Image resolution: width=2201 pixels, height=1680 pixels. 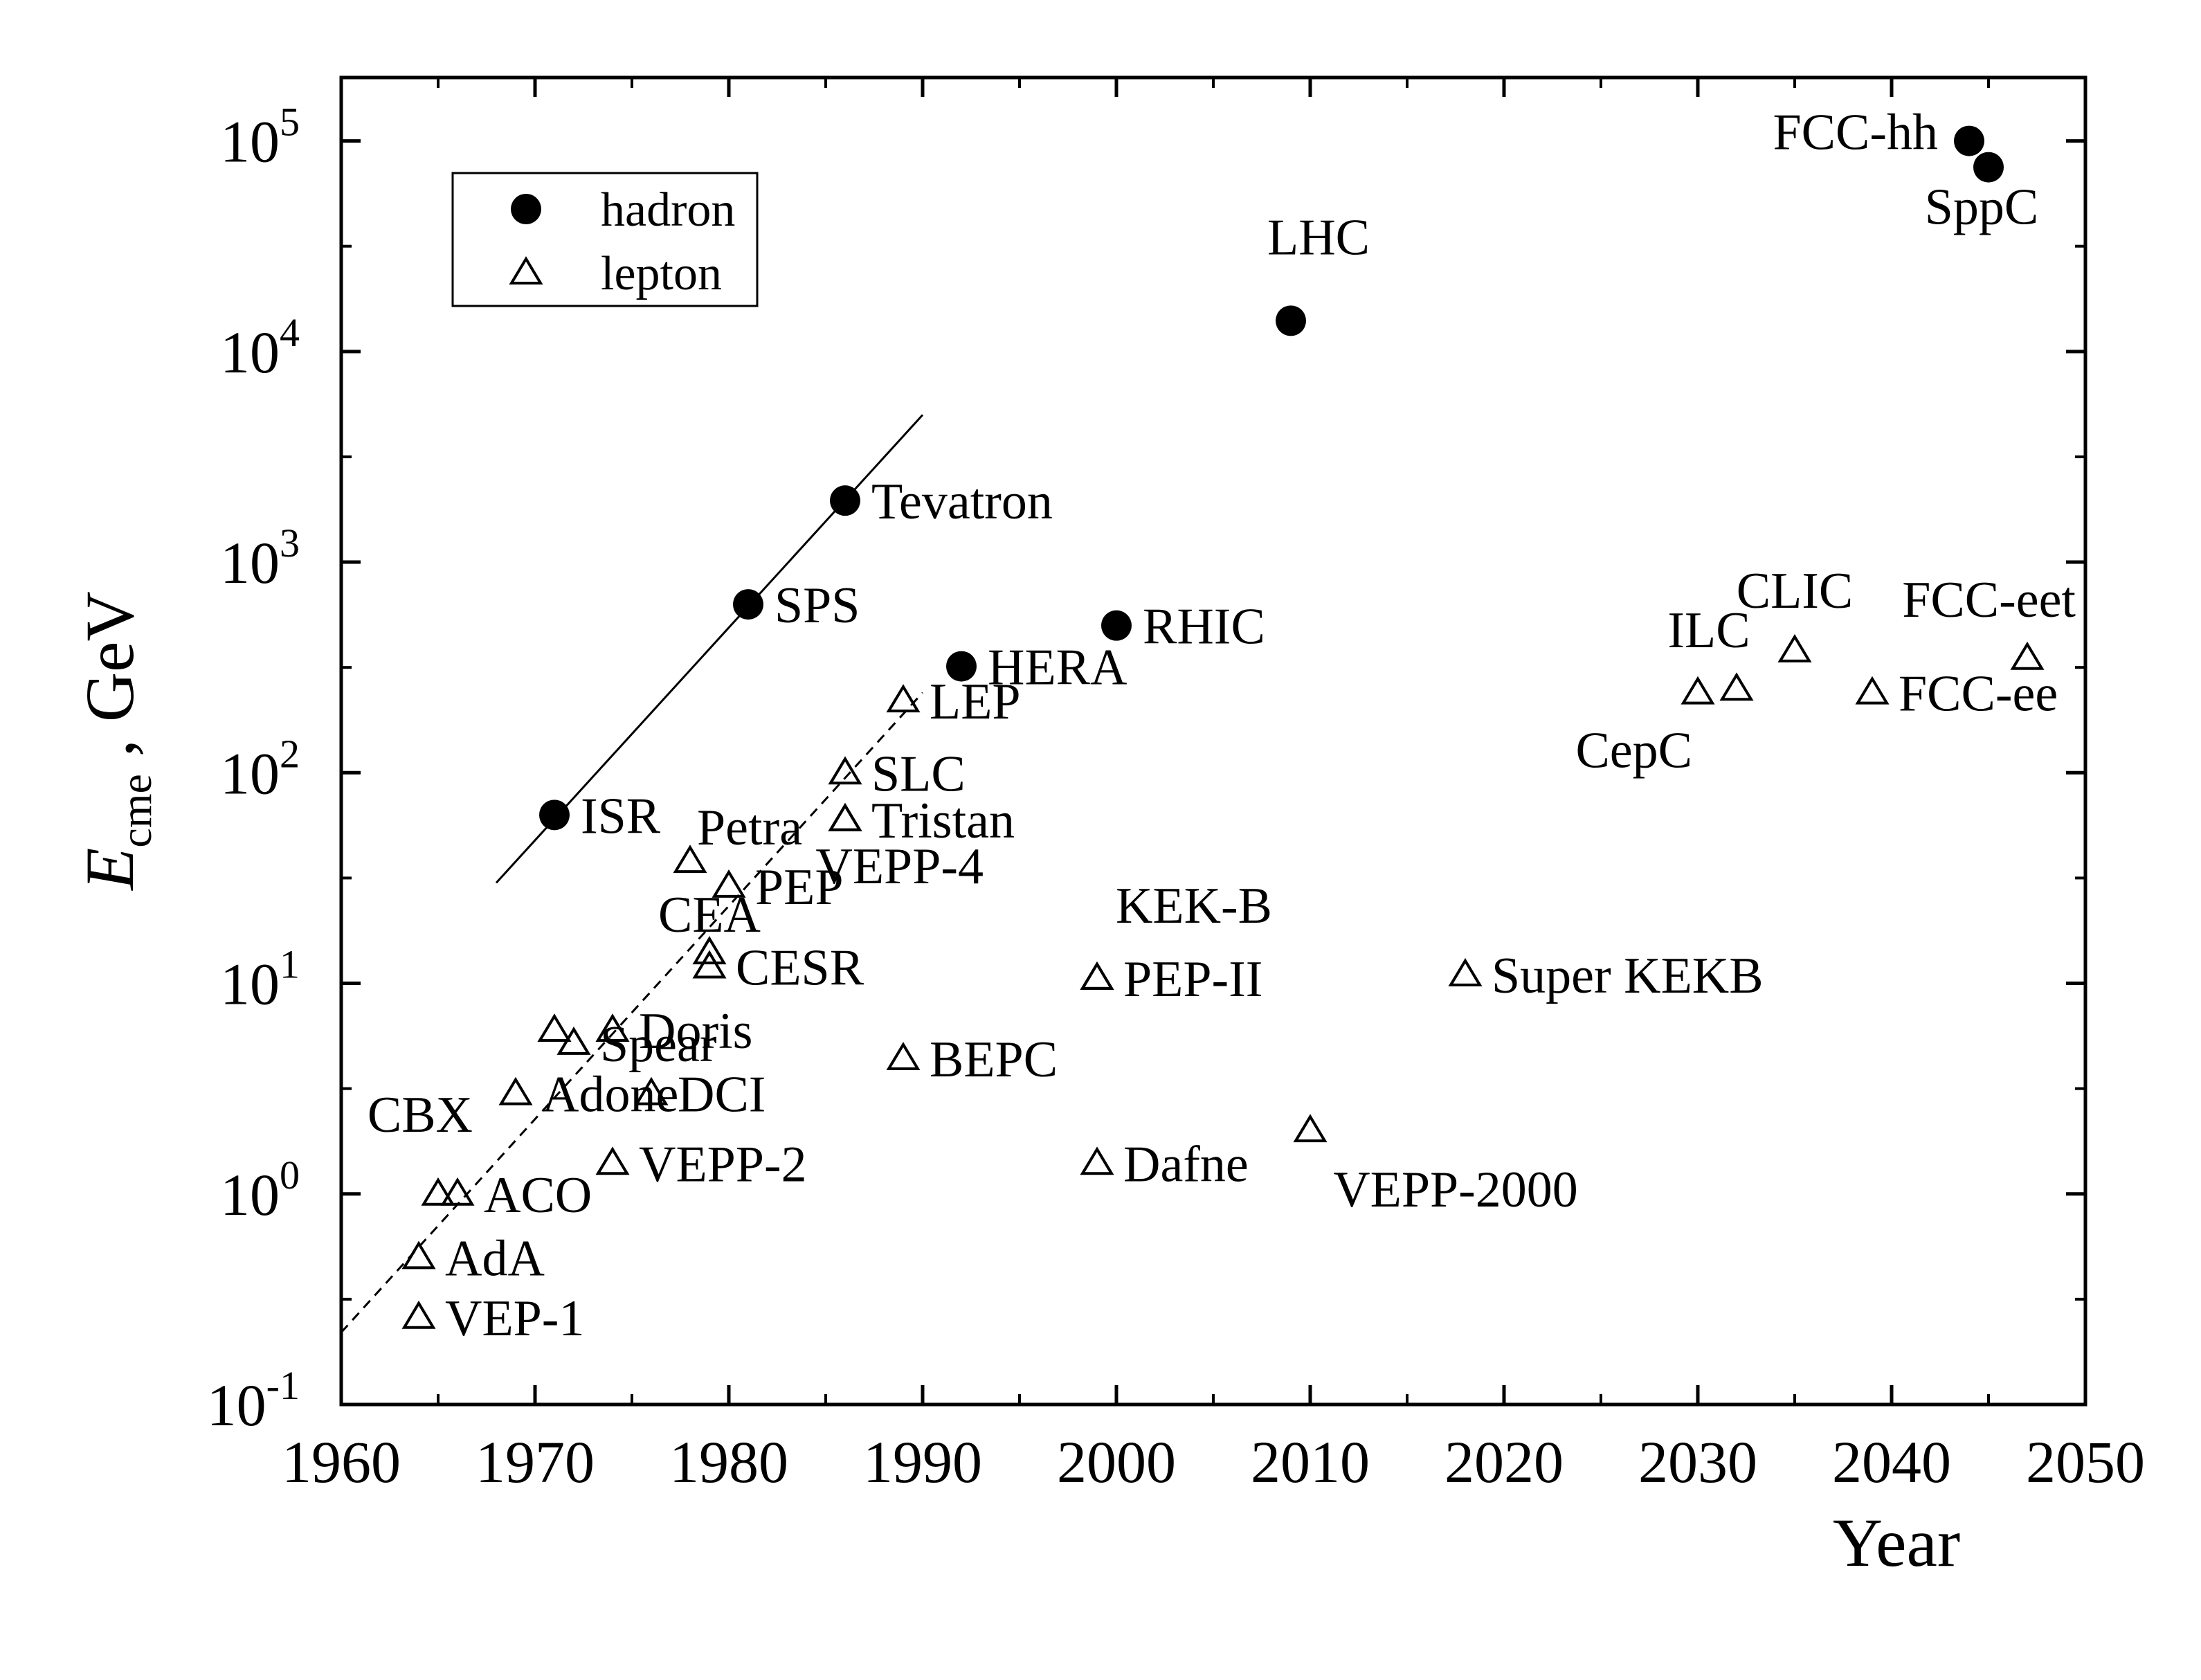 What do you see at coordinates (495, 1258) in the screenshot?
I see `point-label: AdA` at bounding box center [495, 1258].